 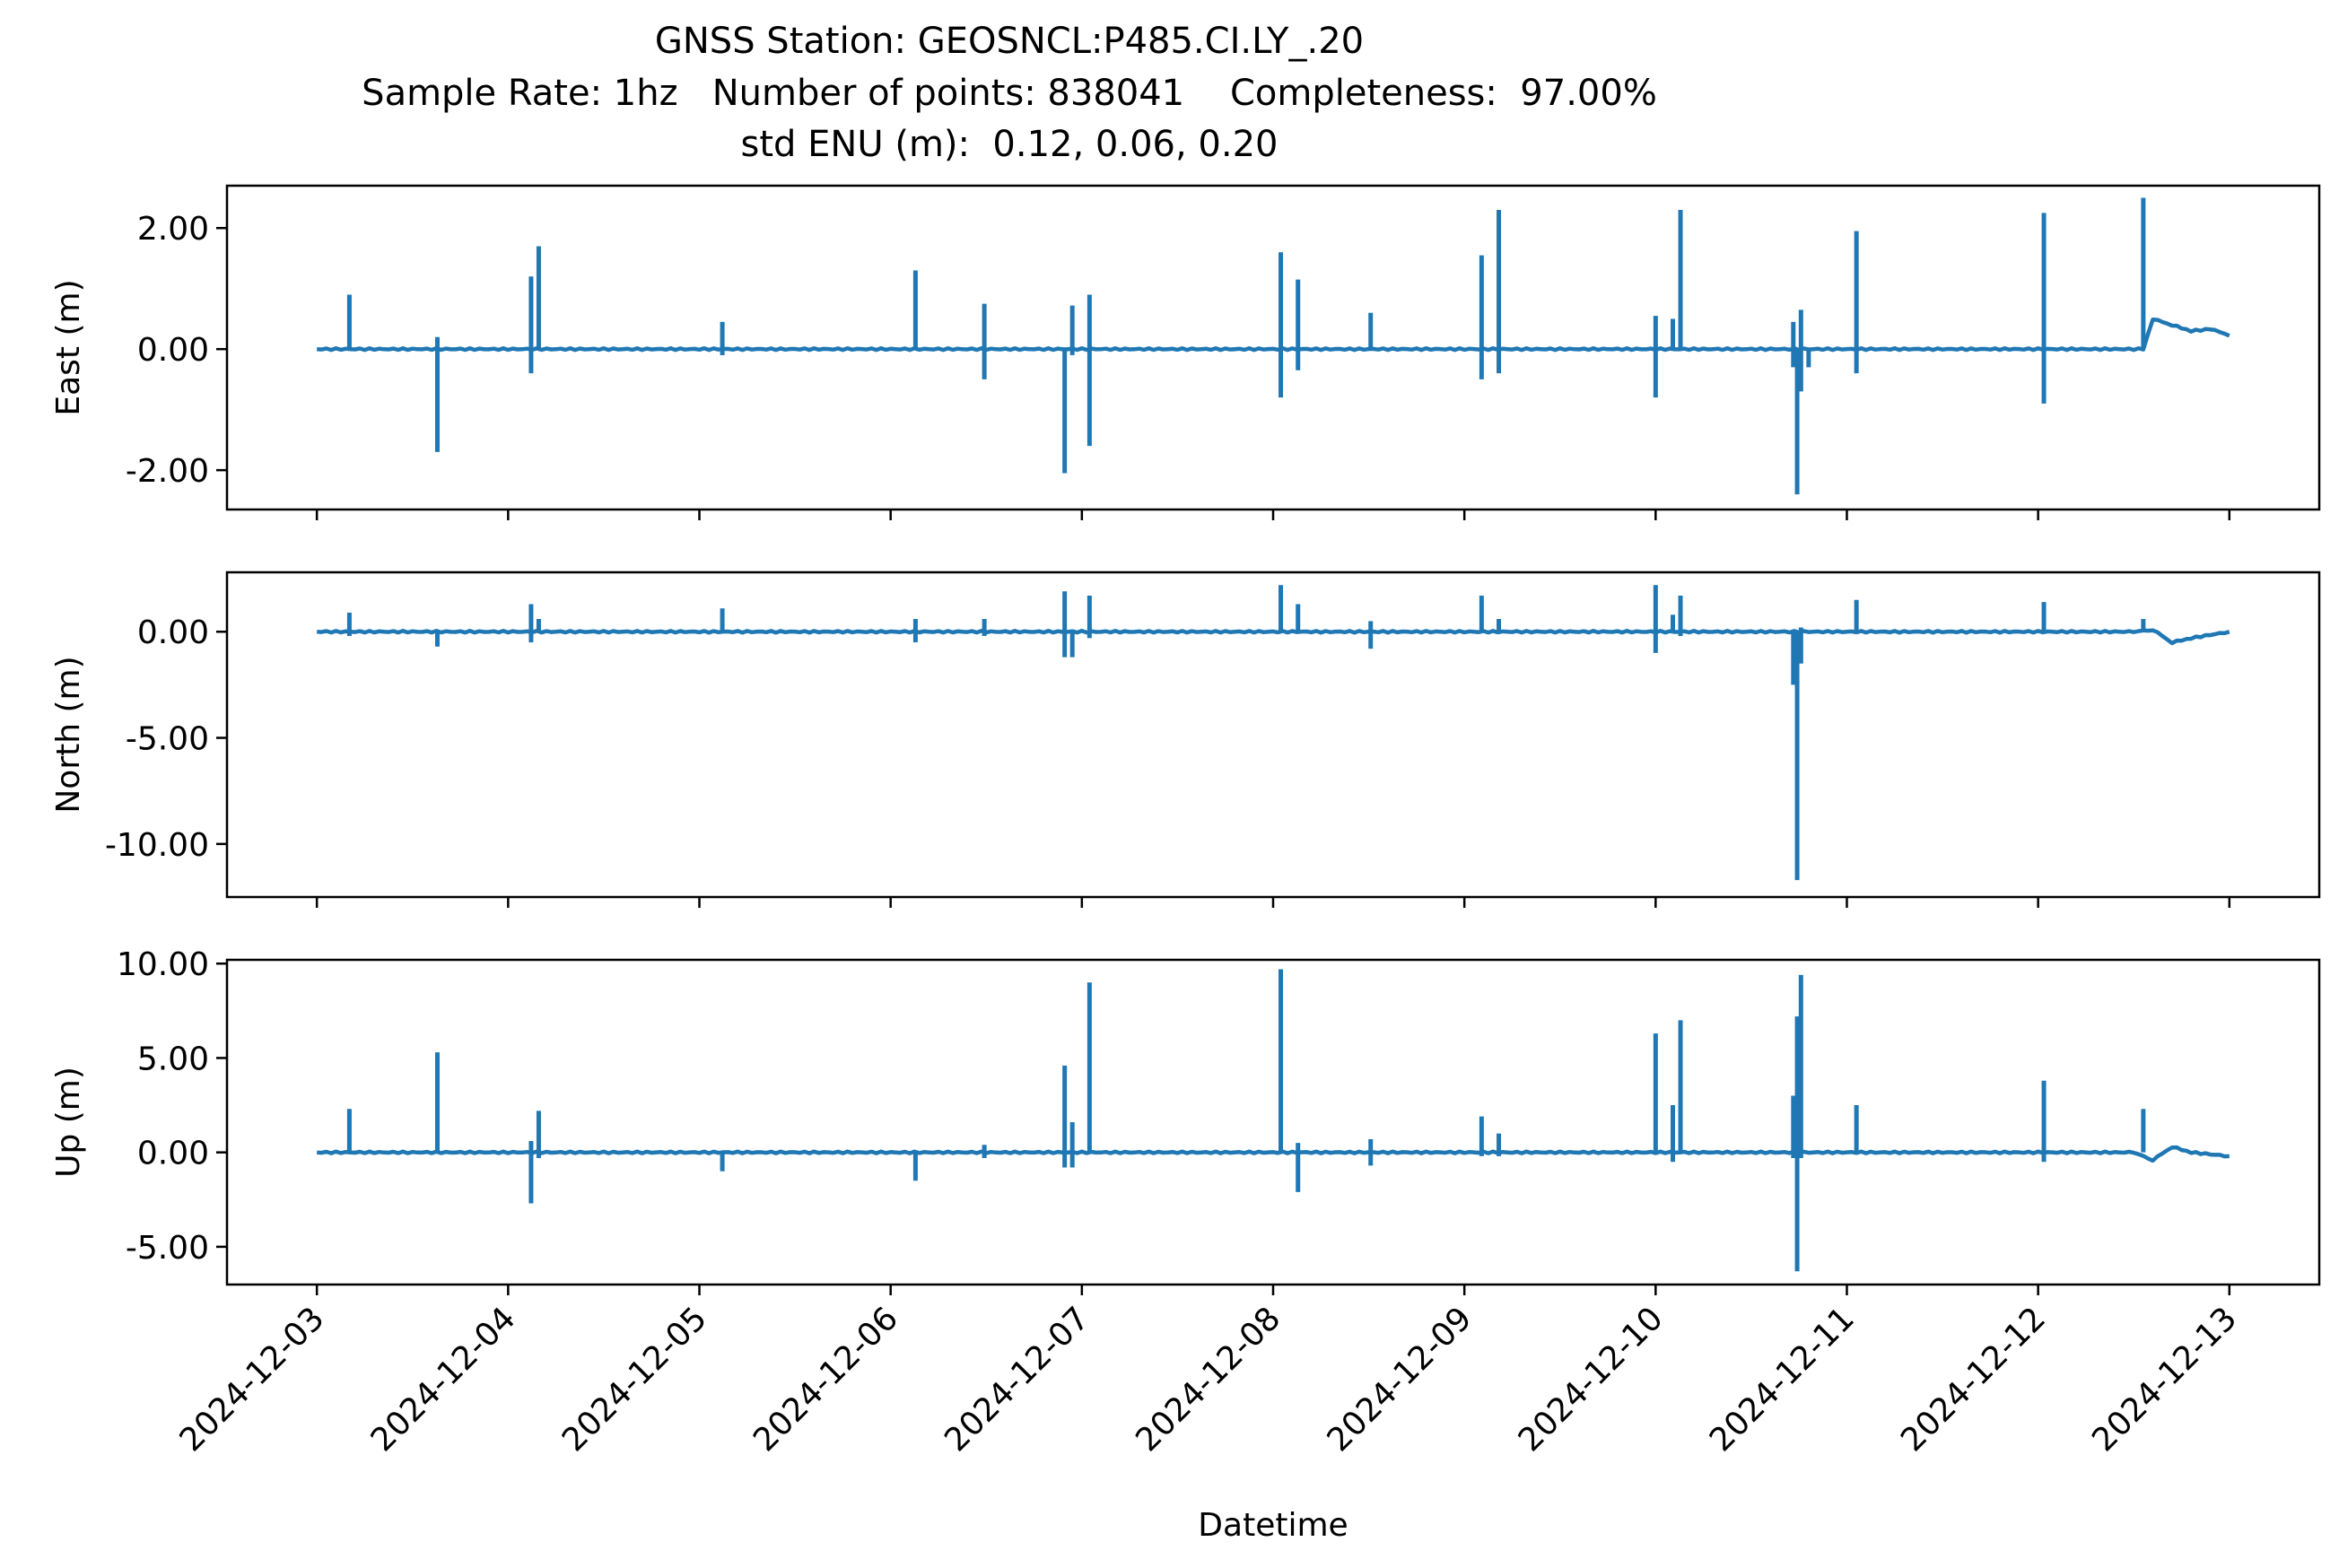 I want to click on chart-title-line-3: std ENU (m): 0.12, 0.06, 0.20, so click(x=1010, y=145).